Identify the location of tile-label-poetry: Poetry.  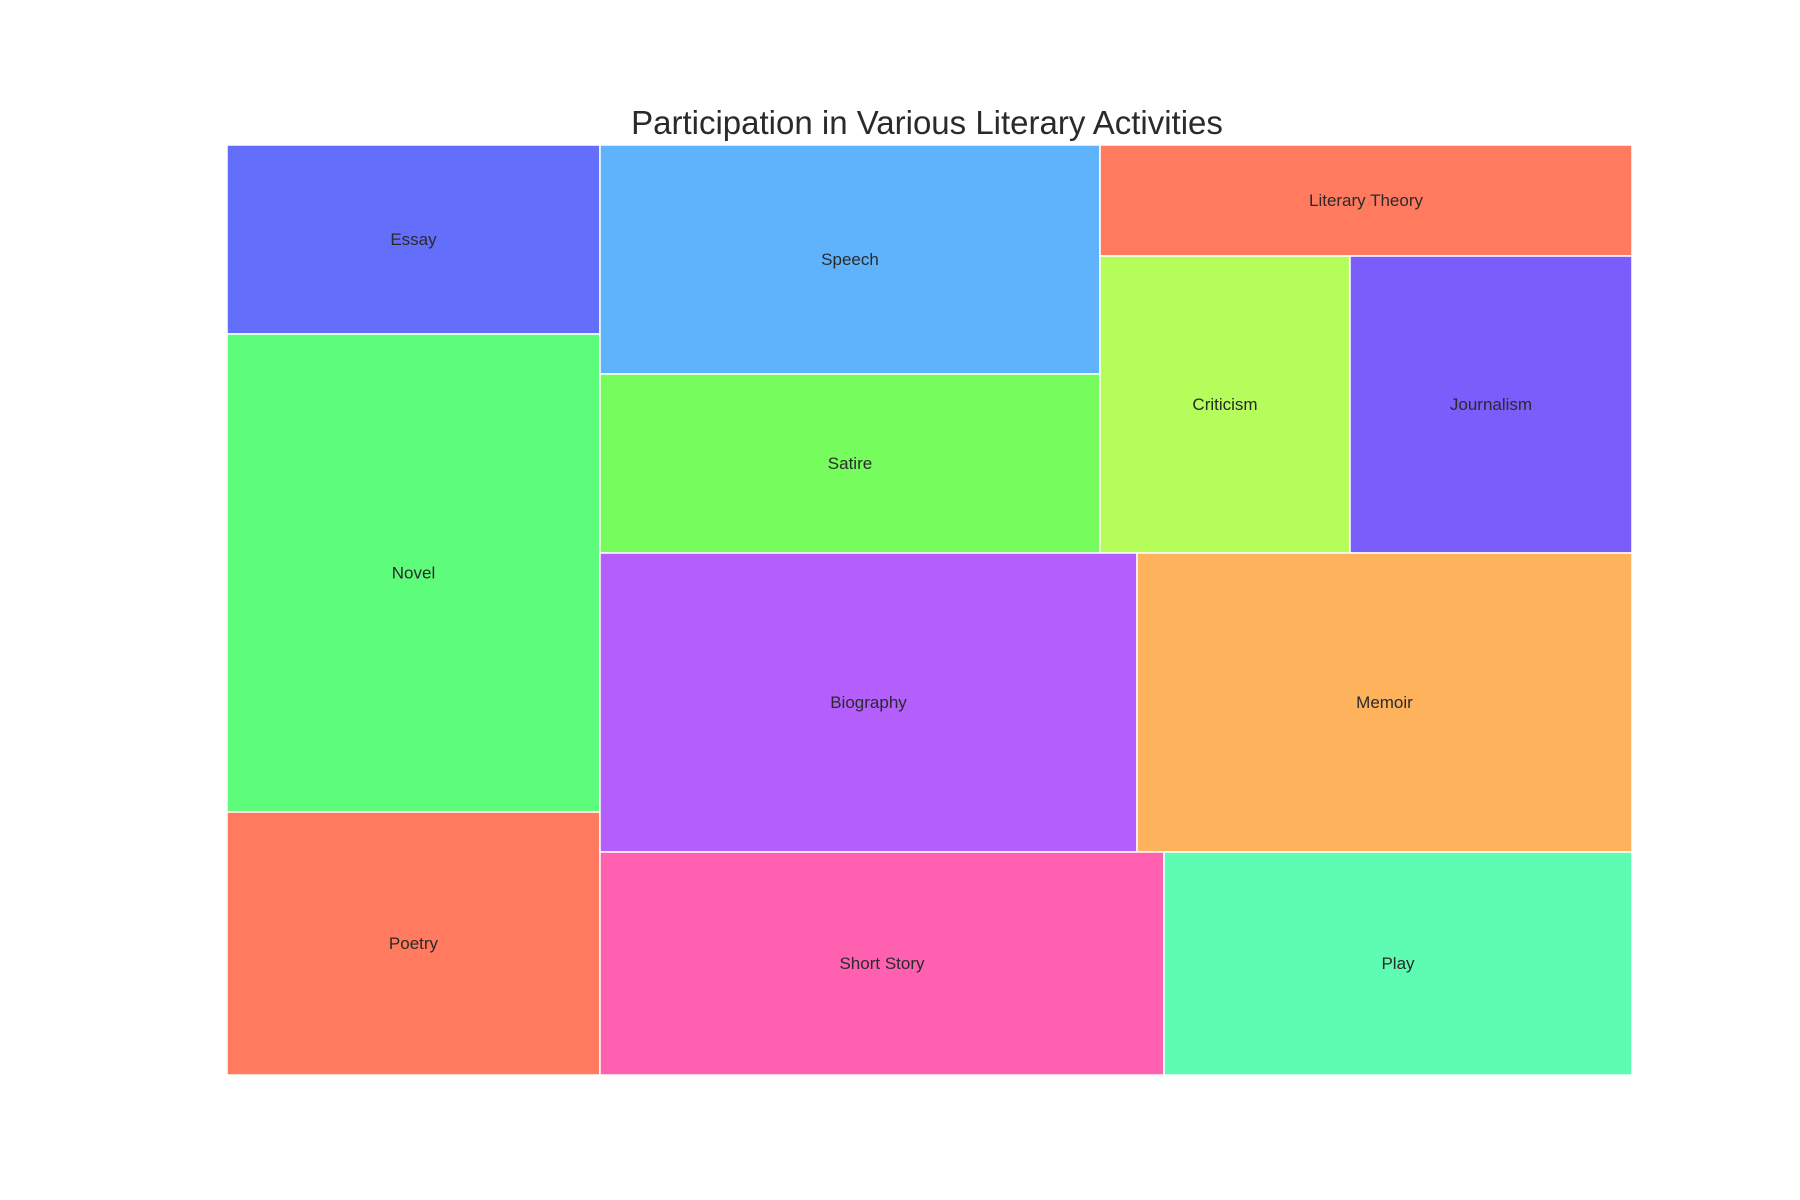
(414, 943).